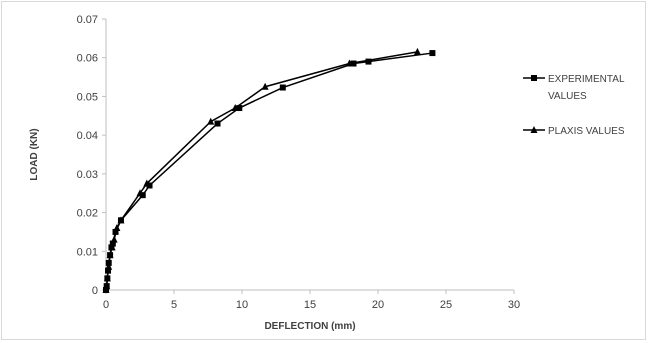 Image resolution: width=649 pixels, height=343 pixels. I want to click on legend-marker-experimental, so click(534, 78).